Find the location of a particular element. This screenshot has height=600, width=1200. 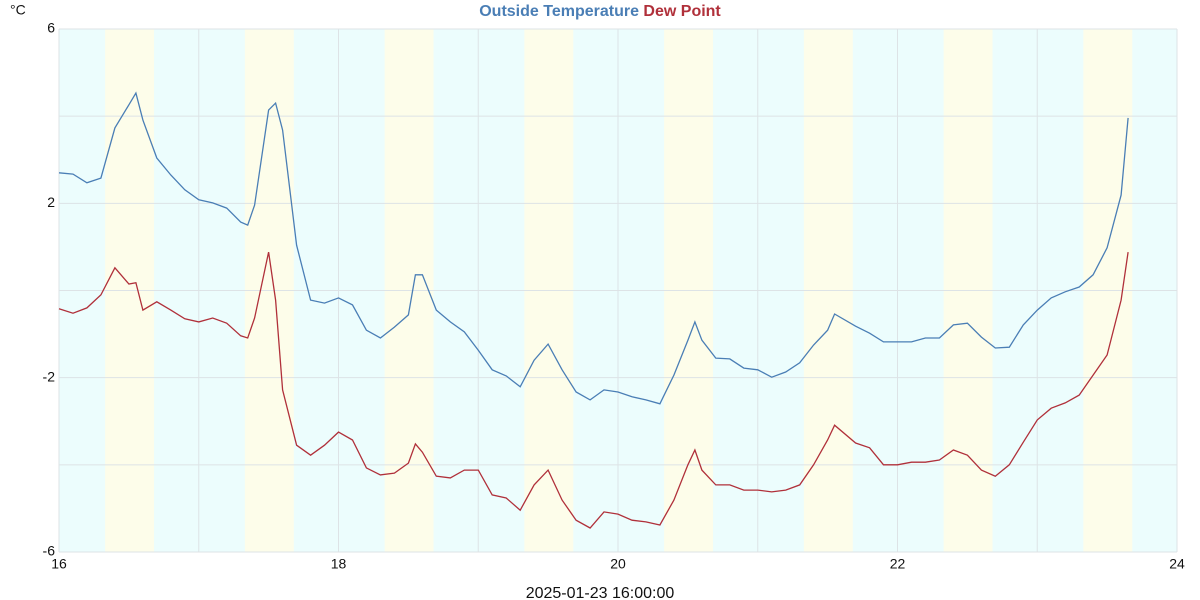

x-tick-label: 20 is located at coordinates (618, 564).